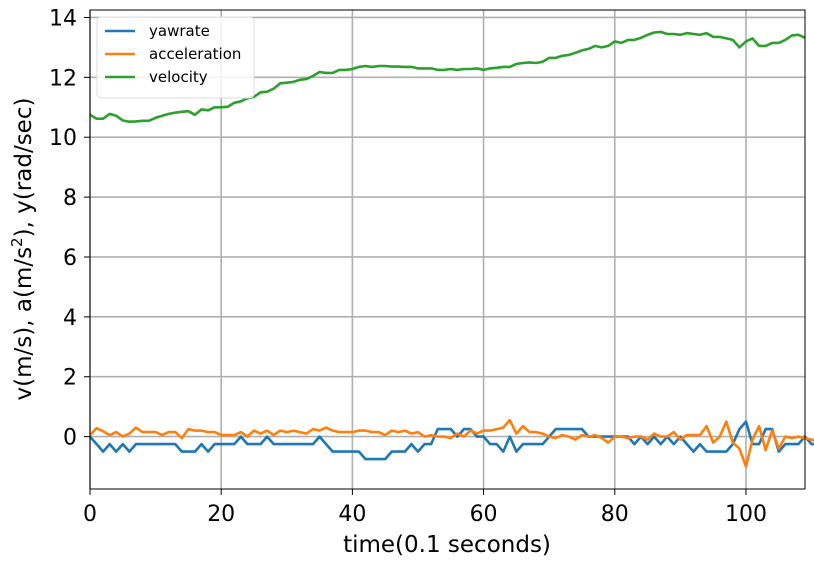  What do you see at coordinates (746, 514) in the screenshot?
I see `x-tick-label: 100` at bounding box center [746, 514].